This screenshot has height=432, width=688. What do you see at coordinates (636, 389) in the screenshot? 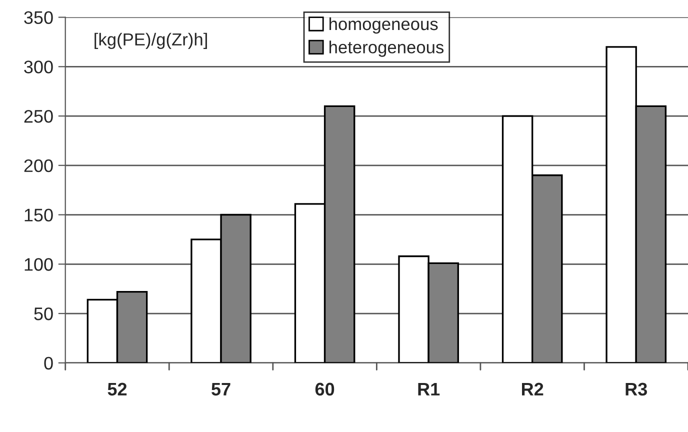
I see `x-tick-label: R3` at bounding box center [636, 389].